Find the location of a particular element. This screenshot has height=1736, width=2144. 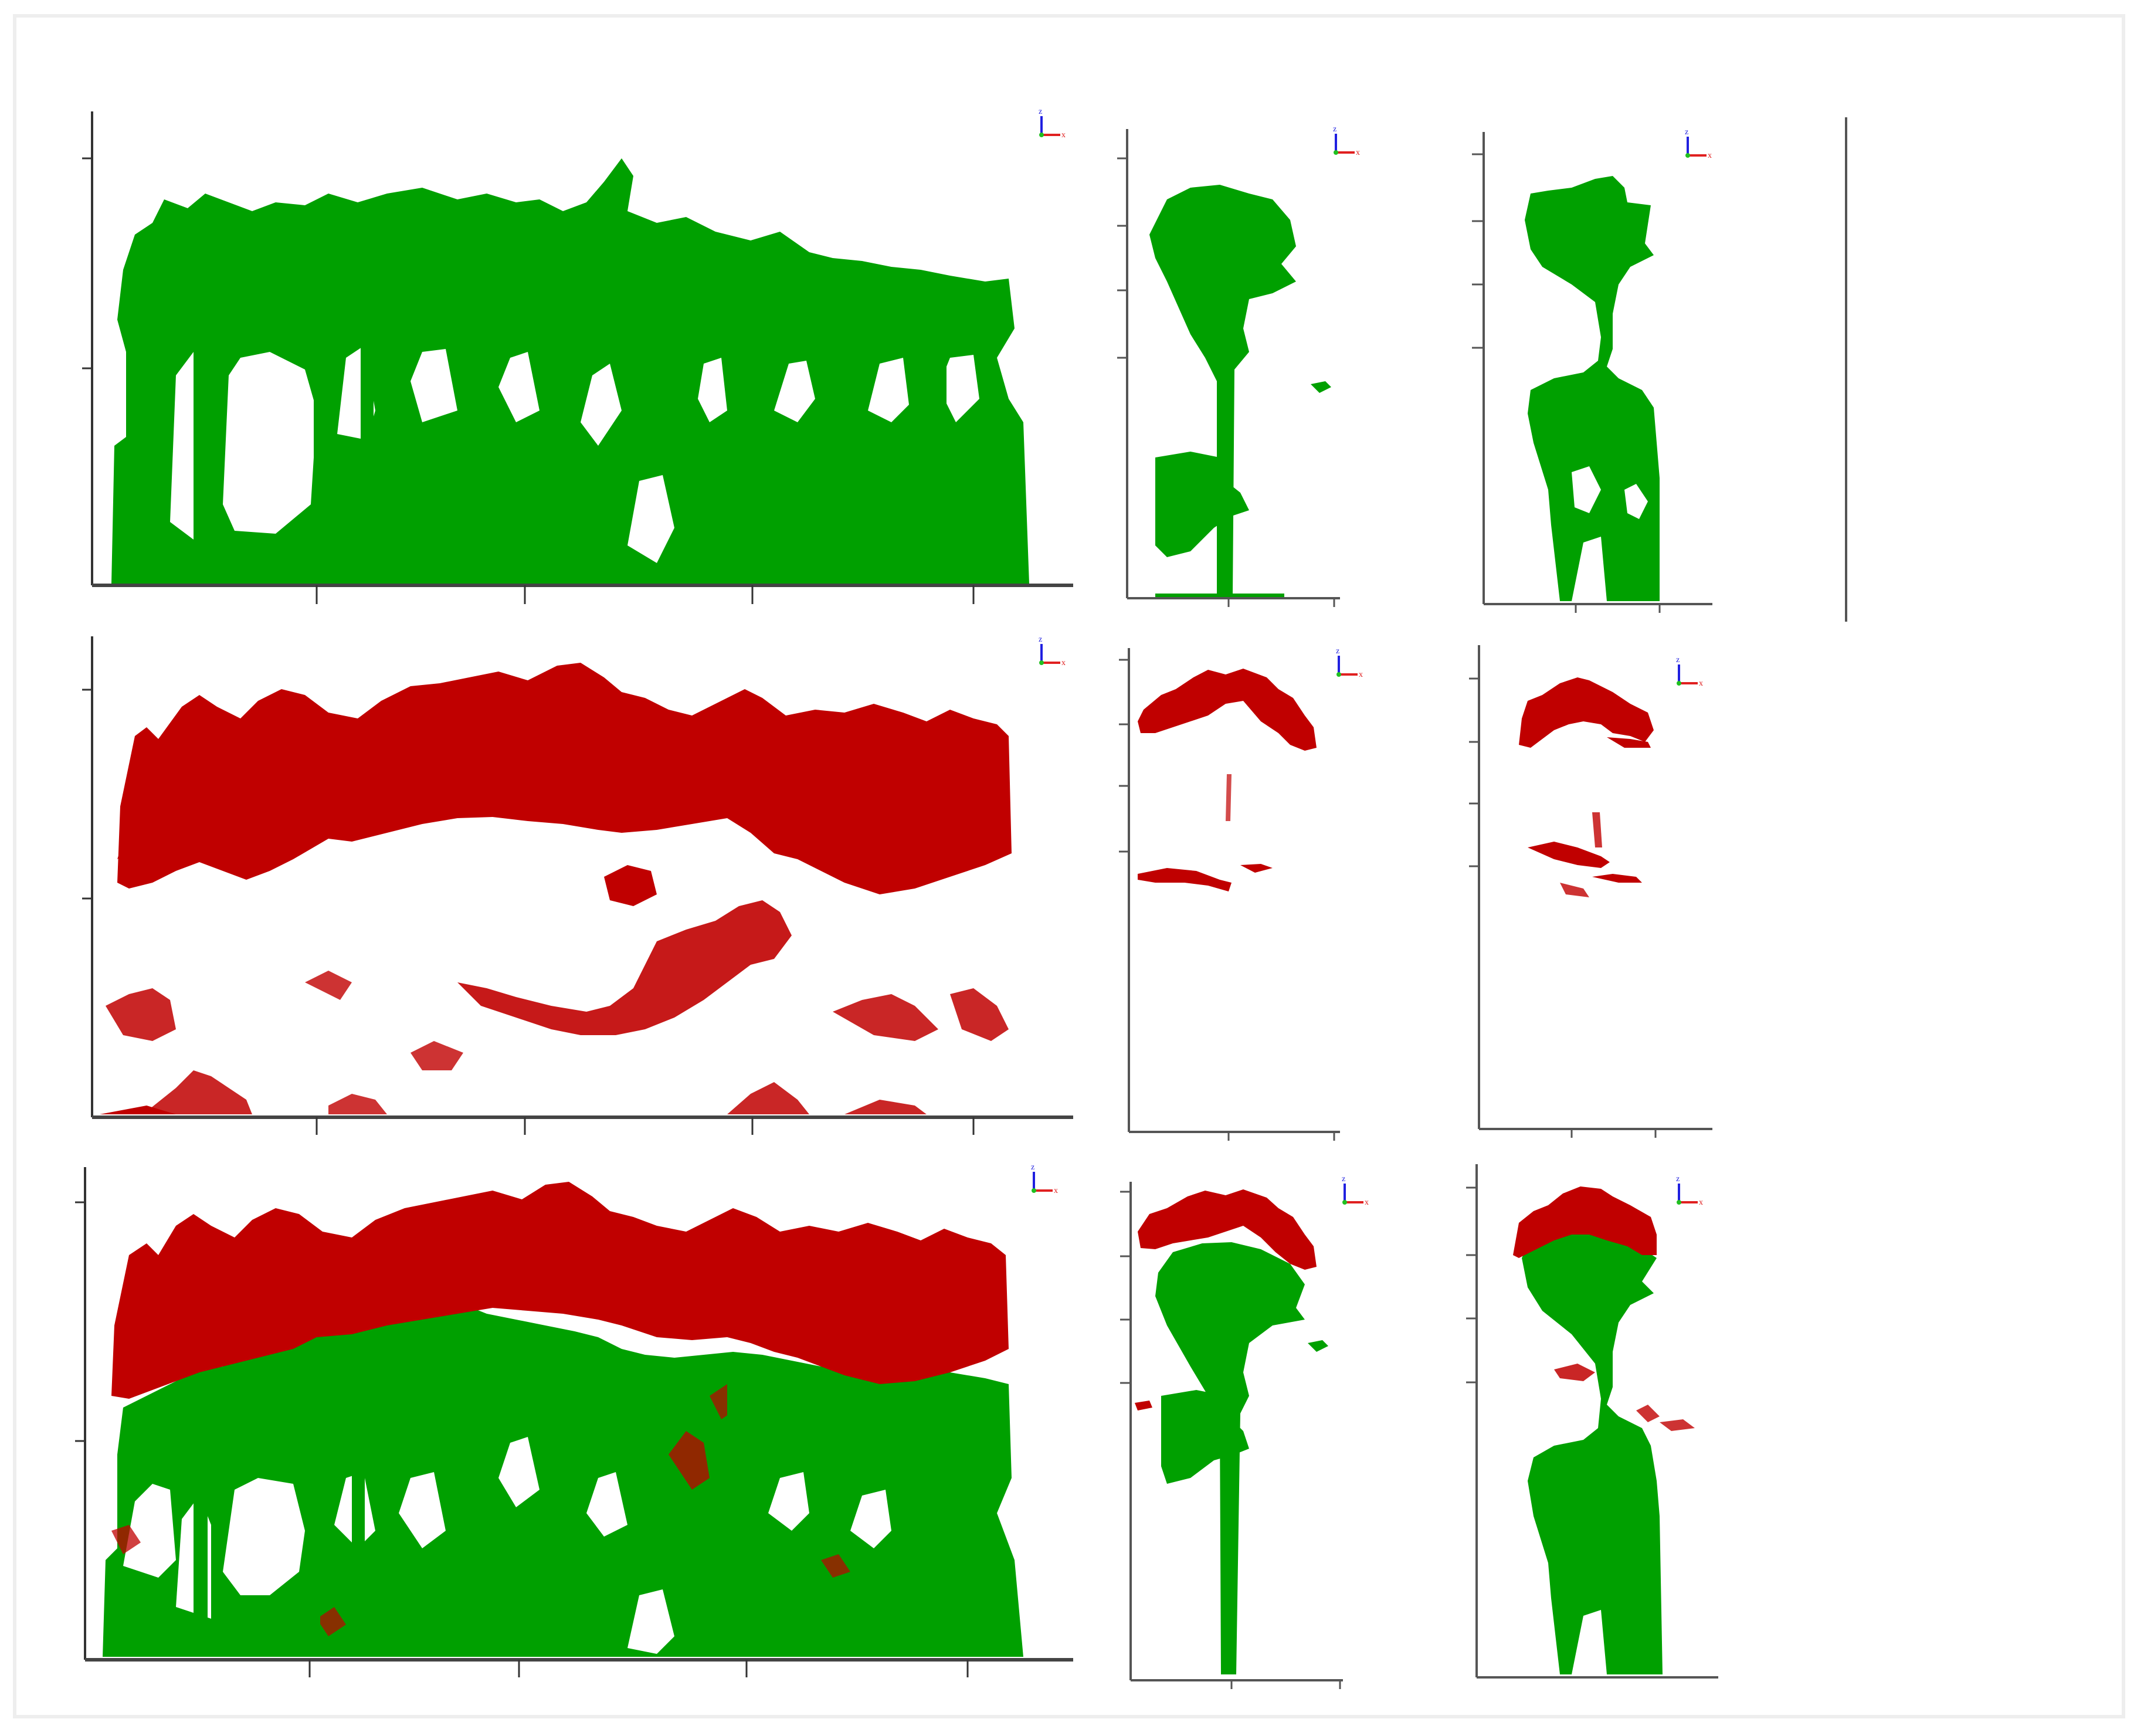

panel-i: z x is located at coordinates (1589, 1433).